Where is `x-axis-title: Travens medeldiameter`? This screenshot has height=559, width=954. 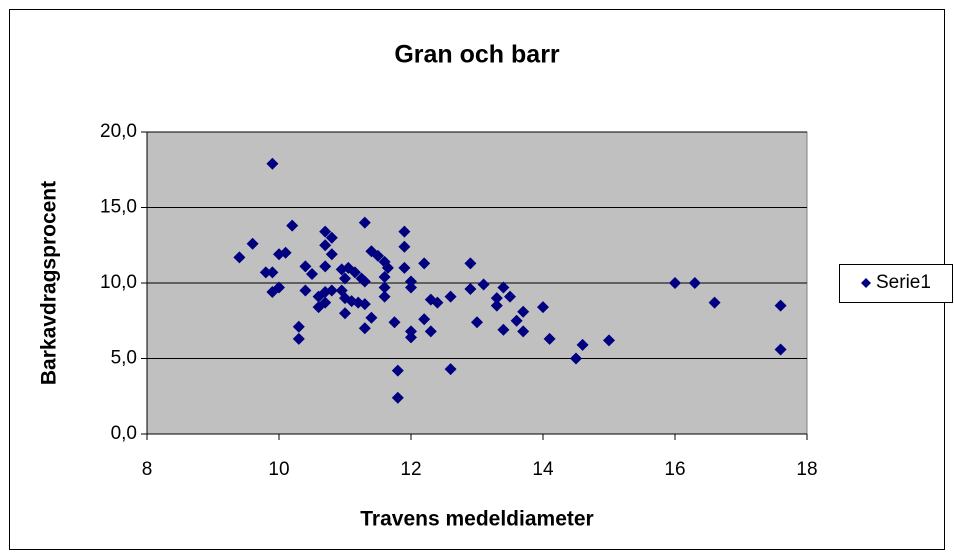 x-axis-title: Travens medeldiameter is located at coordinates (476, 519).